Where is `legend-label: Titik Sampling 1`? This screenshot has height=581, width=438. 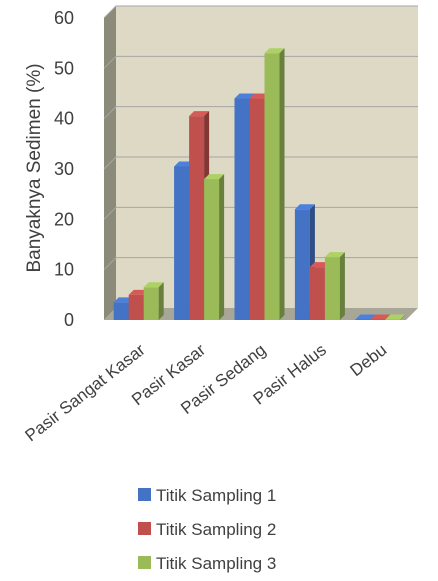
legend-label: Titik Sampling 1 is located at coordinates (216, 495).